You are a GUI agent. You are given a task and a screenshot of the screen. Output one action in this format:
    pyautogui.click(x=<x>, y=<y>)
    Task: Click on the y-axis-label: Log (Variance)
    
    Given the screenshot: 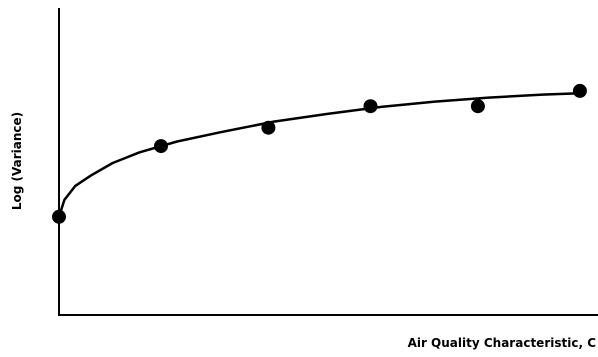 What is the action you would take?
    pyautogui.click(x=17, y=161)
    